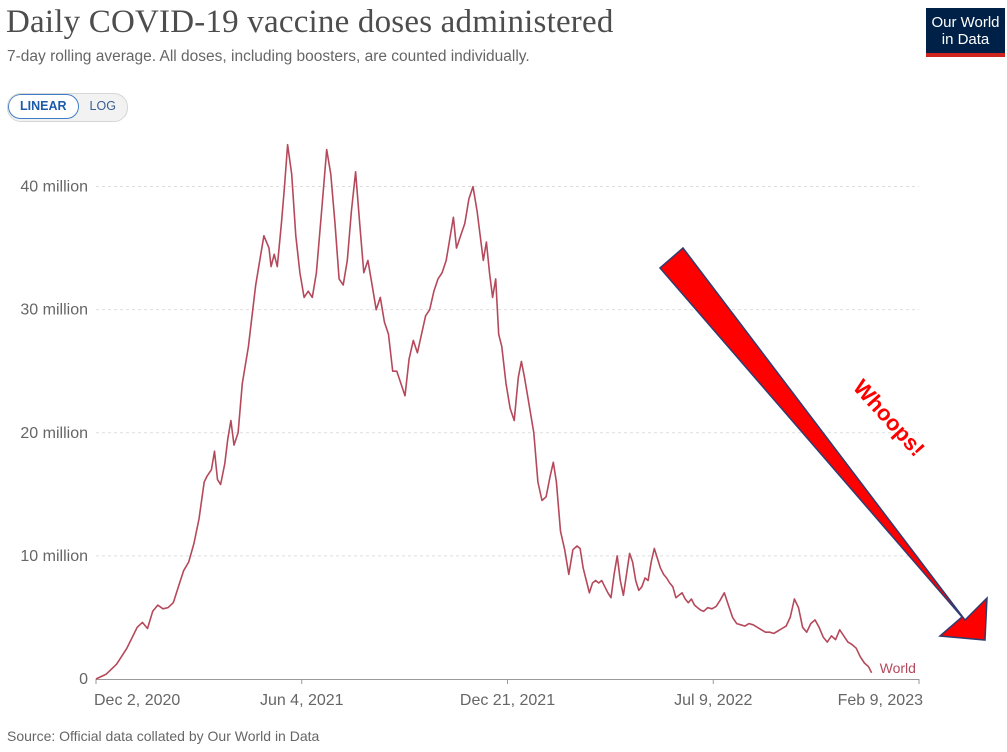  What do you see at coordinates (889, 418) in the screenshot?
I see `whoops-annotation: Whoops!` at bounding box center [889, 418].